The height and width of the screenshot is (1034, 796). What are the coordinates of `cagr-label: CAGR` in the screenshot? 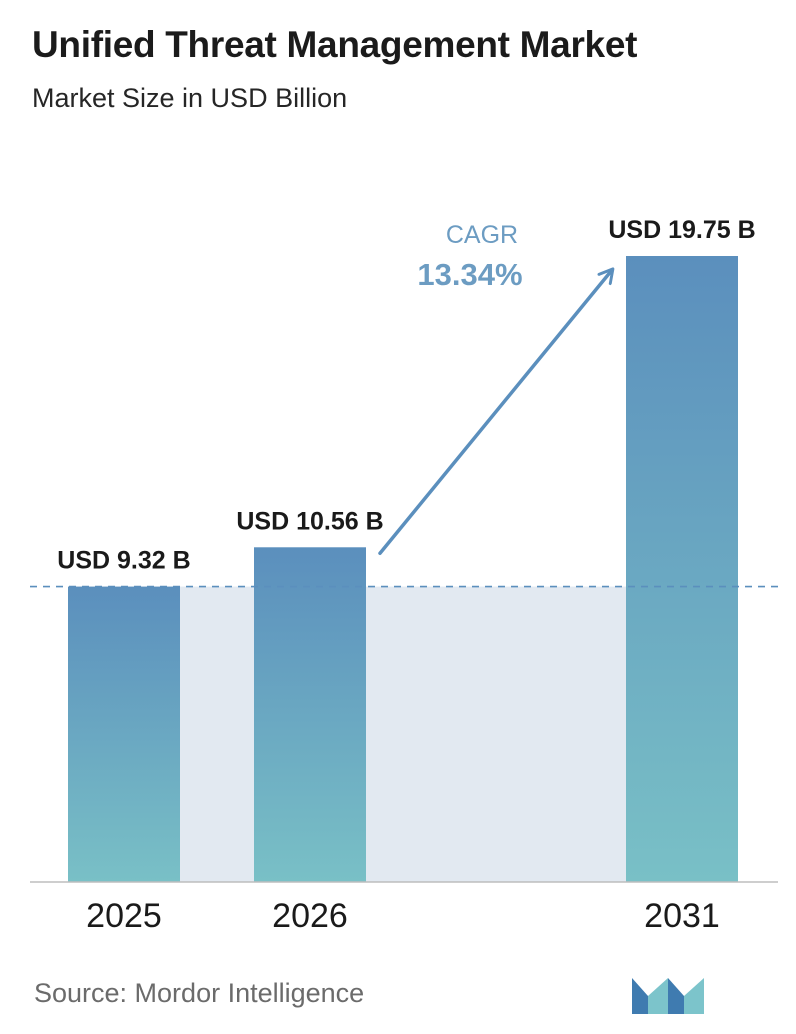 It's located at (482, 235).